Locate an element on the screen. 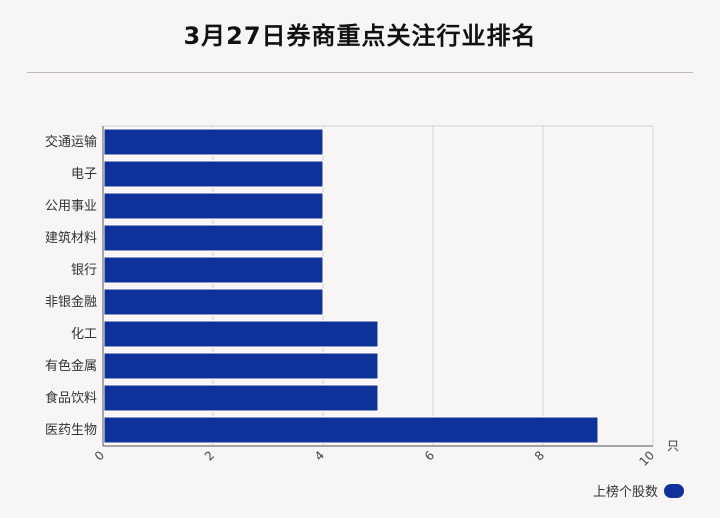 This screenshot has height=518, width=720. x-tick-label: 6 is located at coordinates (429, 455).